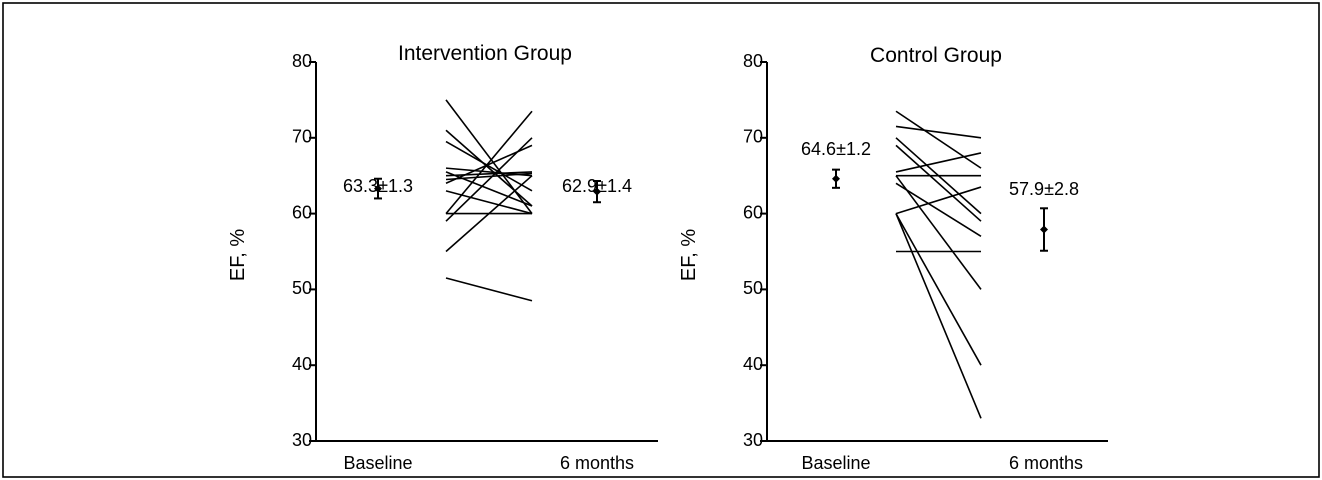  I want to click on mean-annotation: 57.9±2.8, so click(1044, 189).